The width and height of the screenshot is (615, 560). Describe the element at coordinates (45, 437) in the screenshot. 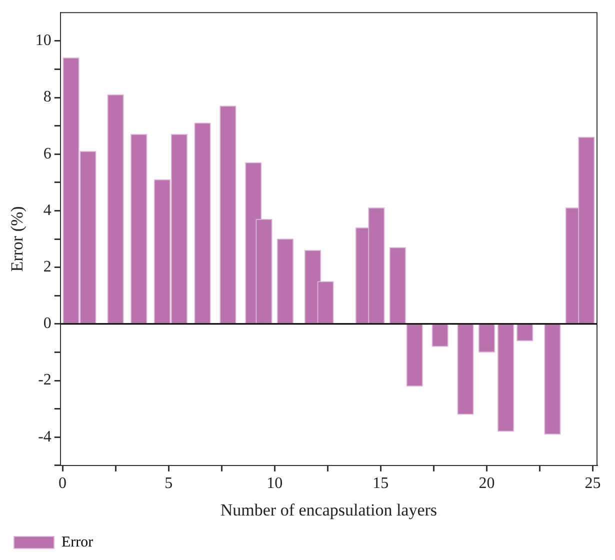

I see `y-tick-label: -4` at that location.